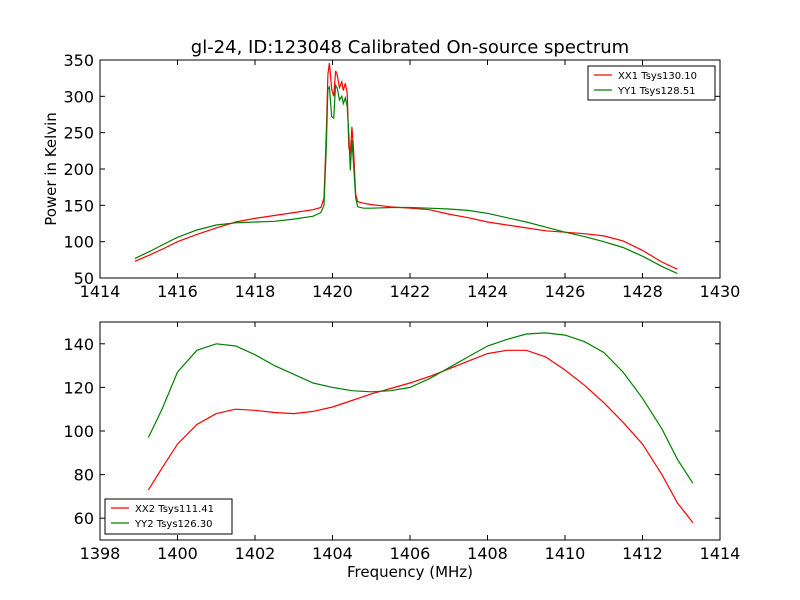 Image resolution: width=800 pixels, height=600 pixels. Describe the element at coordinates (78, 387) in the screenshot. I see `y-tick-label: 120` at that location.